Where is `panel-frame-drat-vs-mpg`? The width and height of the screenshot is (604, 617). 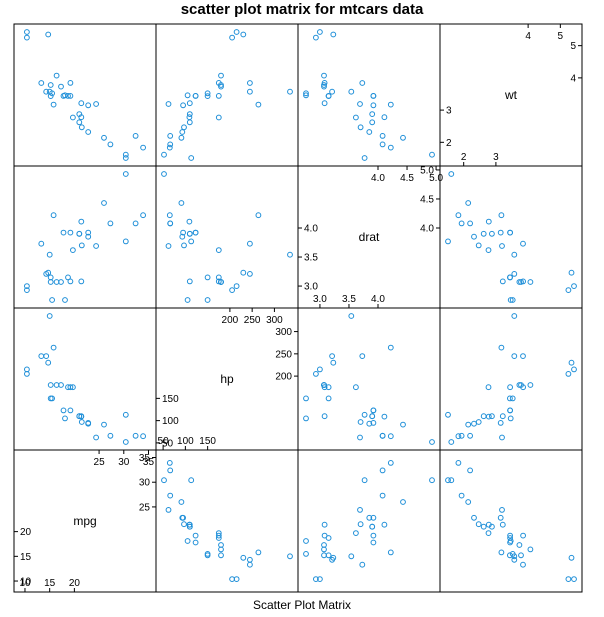 panel-frame-drat-vs-mpg is located at coordinates (85, 237).